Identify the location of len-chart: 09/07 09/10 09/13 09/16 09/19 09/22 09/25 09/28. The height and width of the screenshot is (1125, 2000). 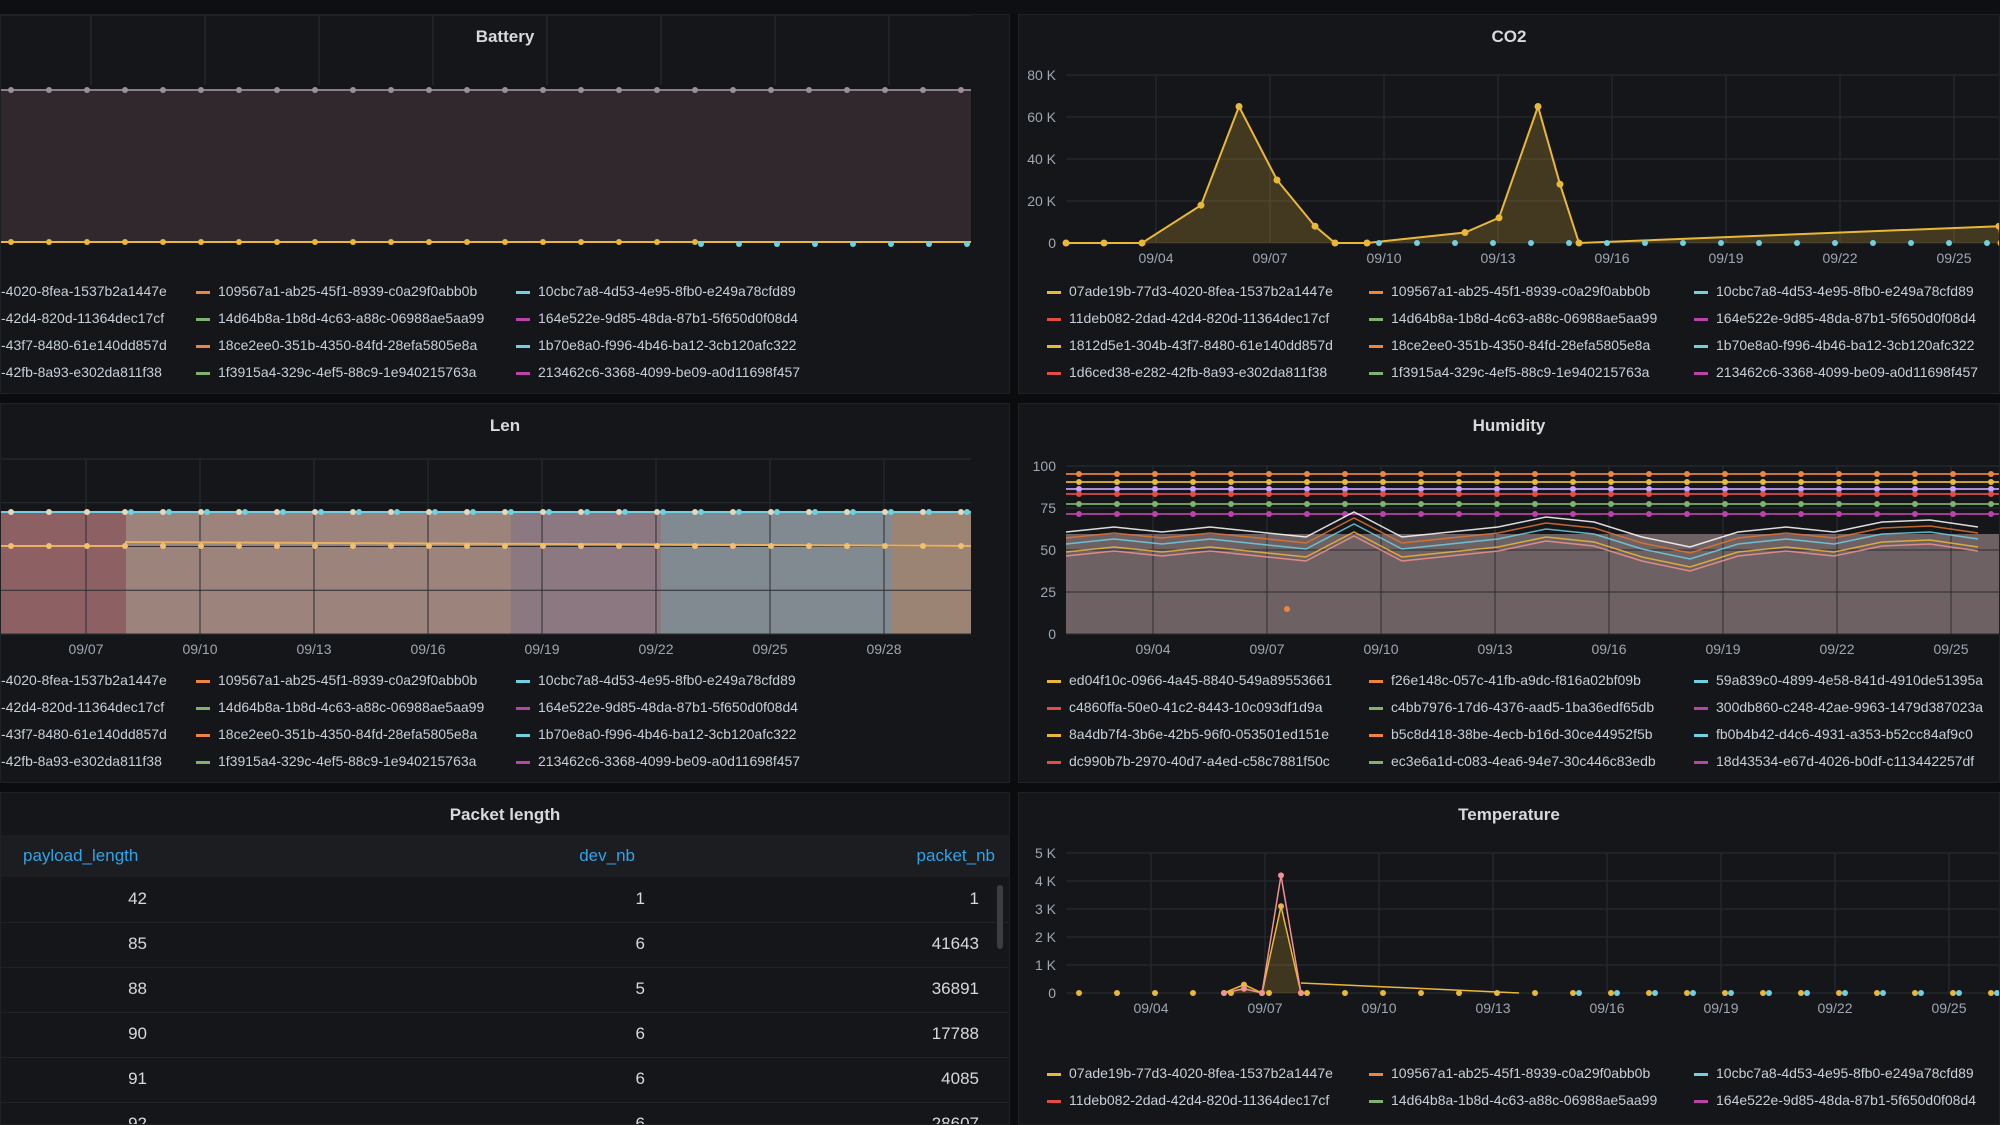
(486, 557).